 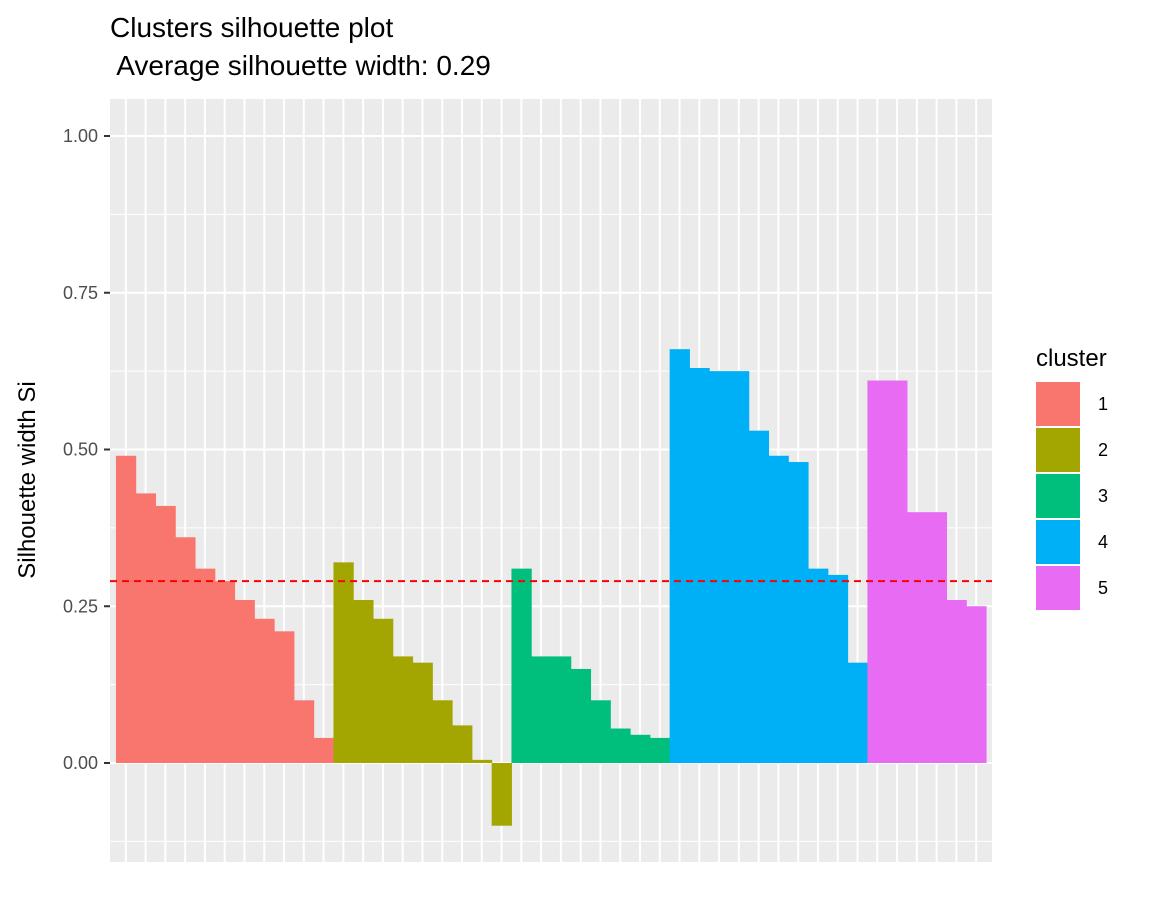 I want to click on y-tick-label: 0.50, so click(x=80, y=450).